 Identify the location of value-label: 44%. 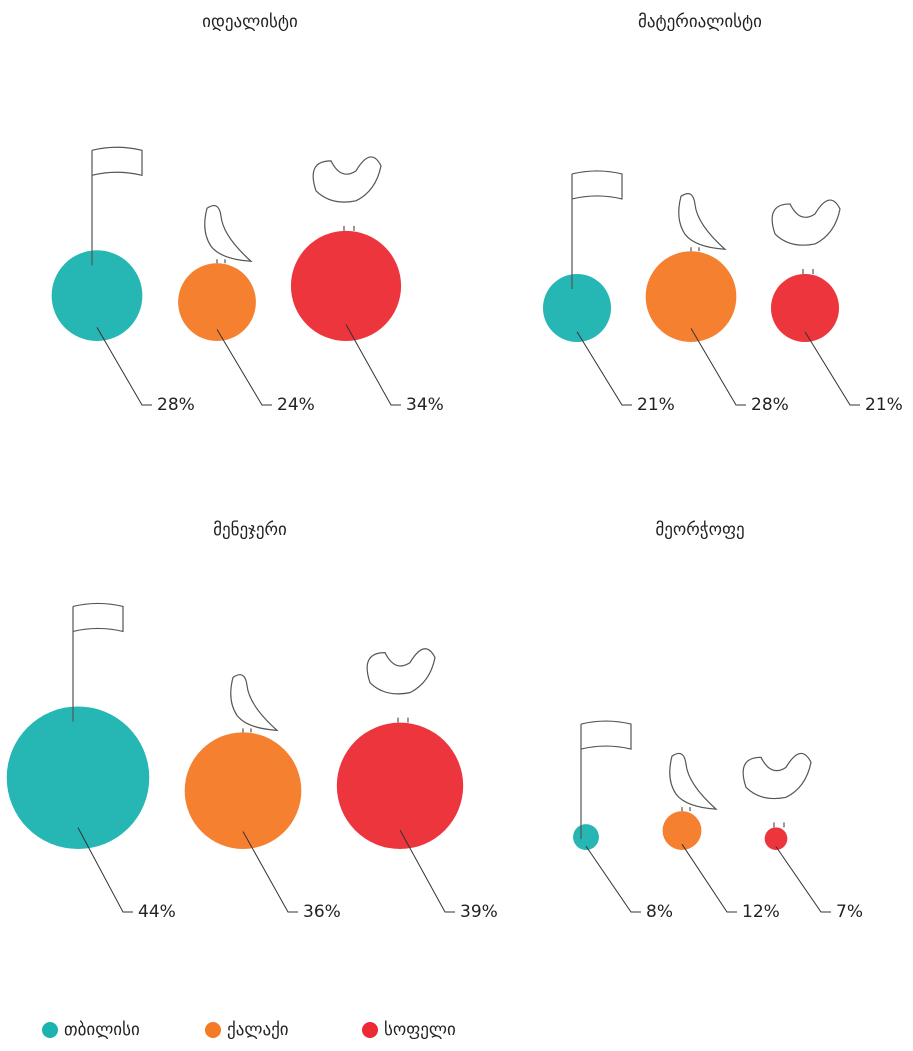
(157, 912).